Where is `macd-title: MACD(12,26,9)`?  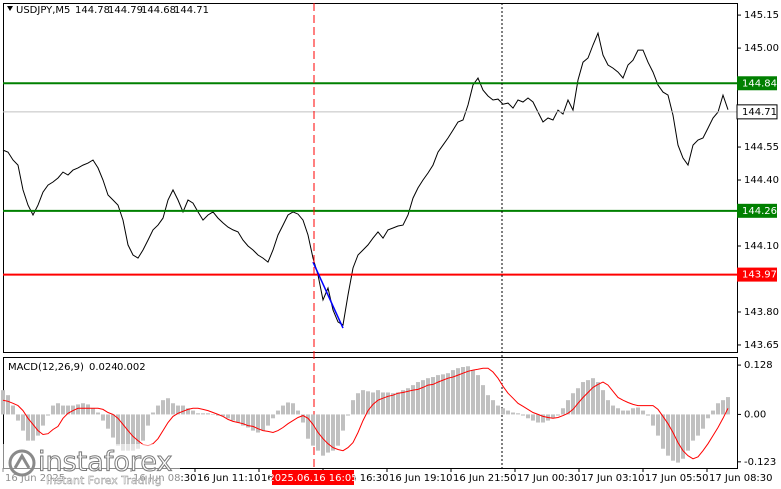
macd-title: MACD(12,26,9) is located at coordinates (46, 367).